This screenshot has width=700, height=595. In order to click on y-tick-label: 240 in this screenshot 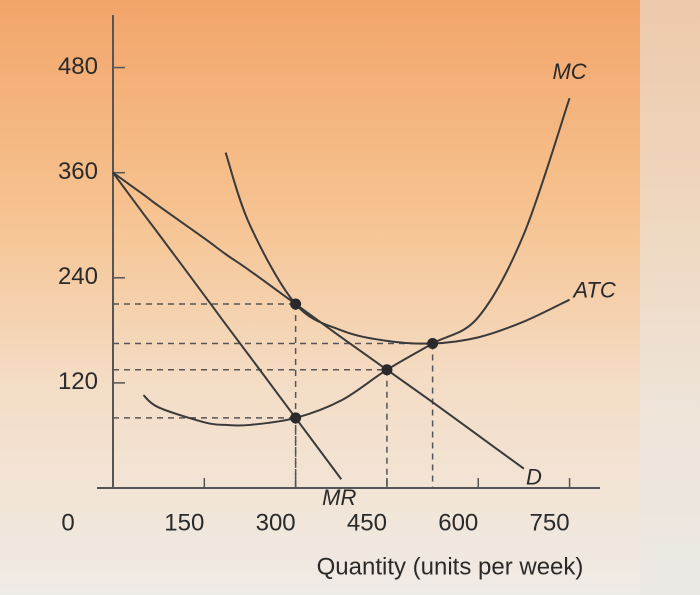, I will do `click(78, 276)`.